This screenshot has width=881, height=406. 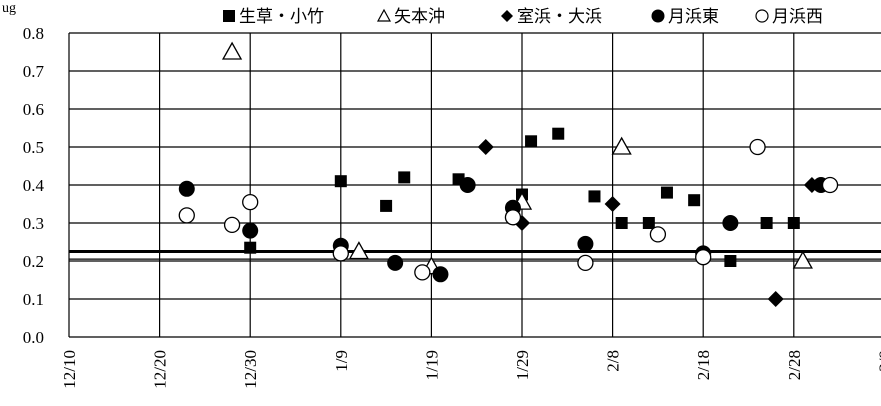 I want to click on x-tick-label: 2/28, so click(x=794, y=365).